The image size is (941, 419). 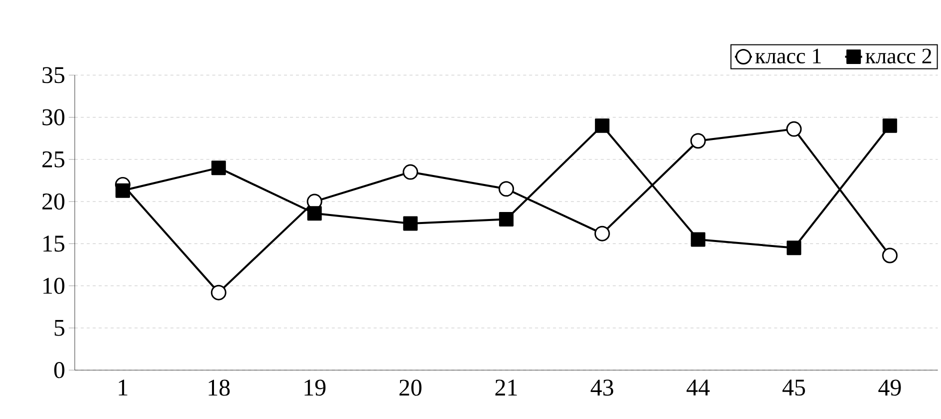 What do you see at coordinates (53, 286) in the screenshot?
I see `y-tick-label: 10` at bounding box center [53, 286].